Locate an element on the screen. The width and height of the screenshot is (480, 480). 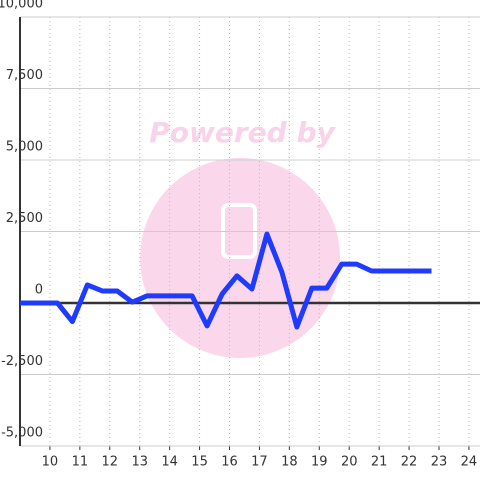
x-tick-label: 23 is located at coordinates (439, 462).